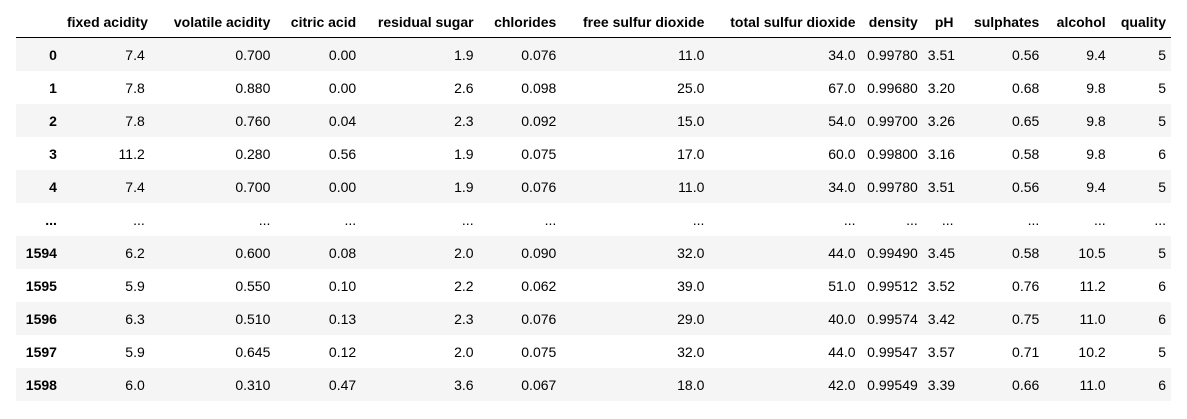 This screenshot has height=419, width=1187. What do you see at coordinates (1026, 252) in the screenshot?
I see `table-cell: 0.58` at bounding box center [1026, 252].